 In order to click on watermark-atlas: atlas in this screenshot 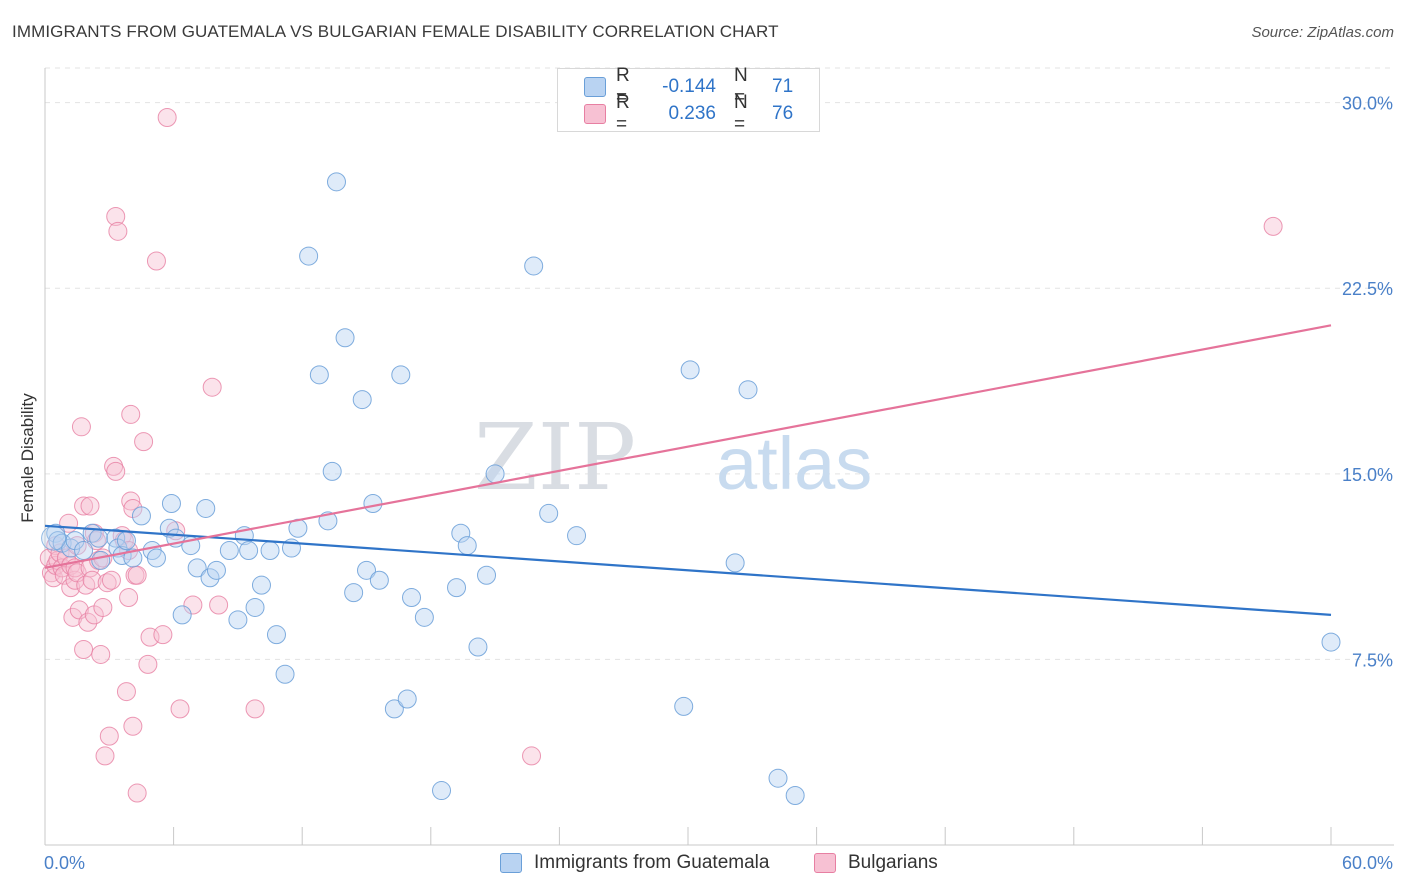, I will do `click(794, 463)`.